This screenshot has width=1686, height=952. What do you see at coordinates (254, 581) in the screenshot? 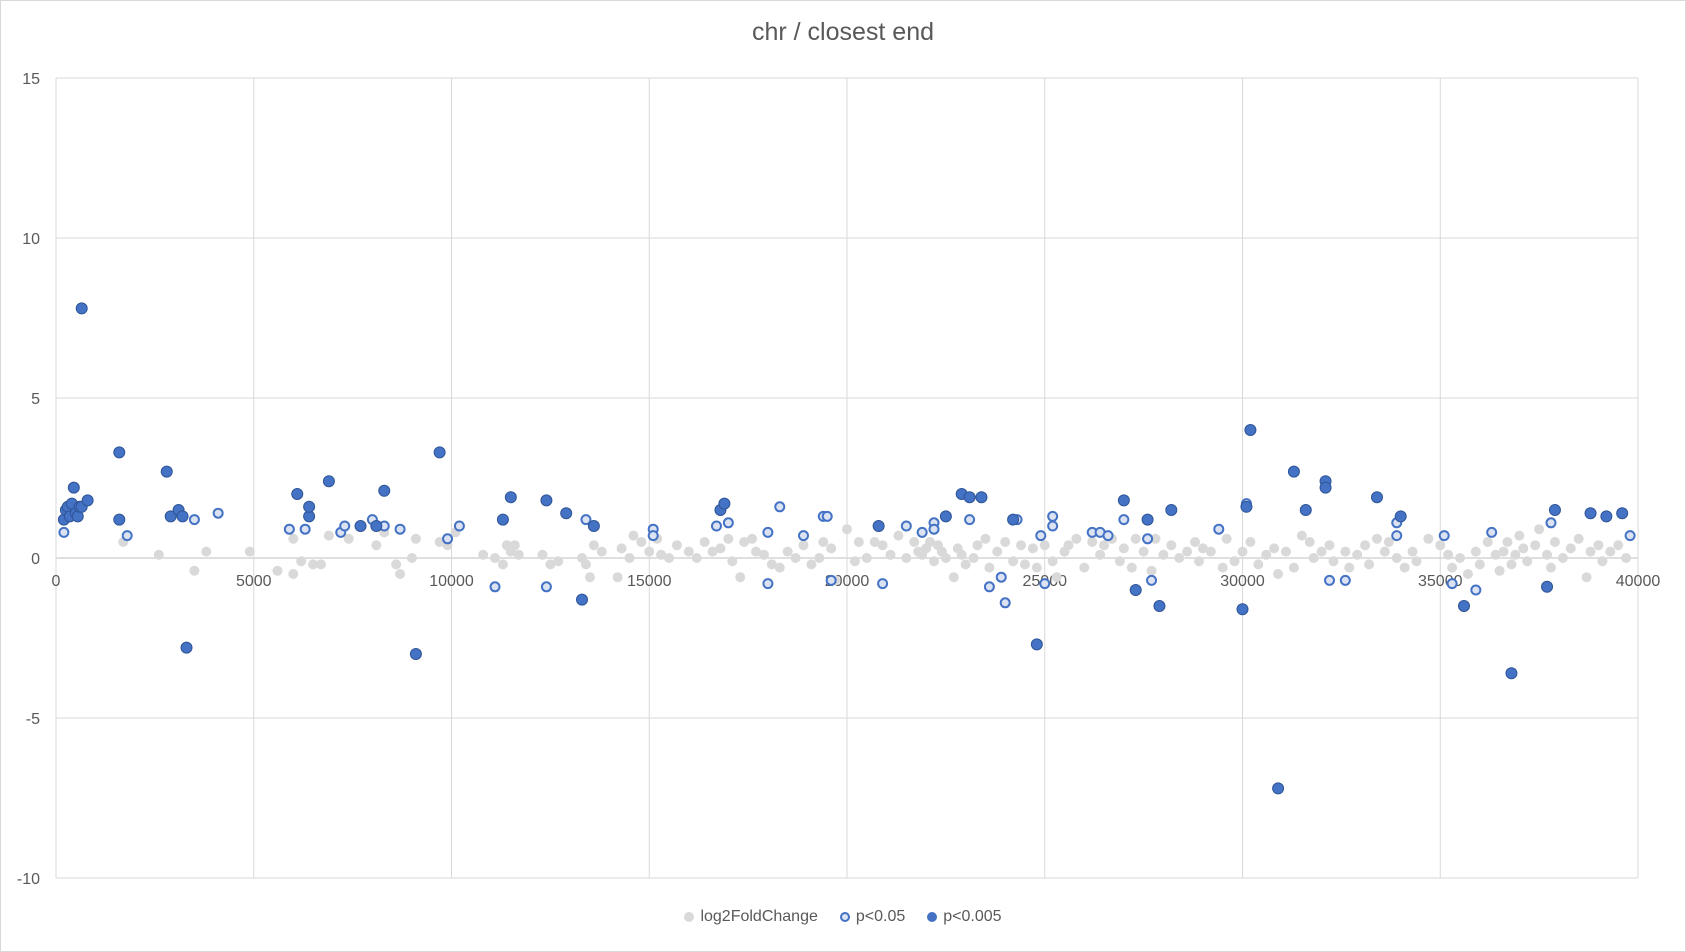
I see `x-tick-label: 5000` at bounding box center [254, 581].